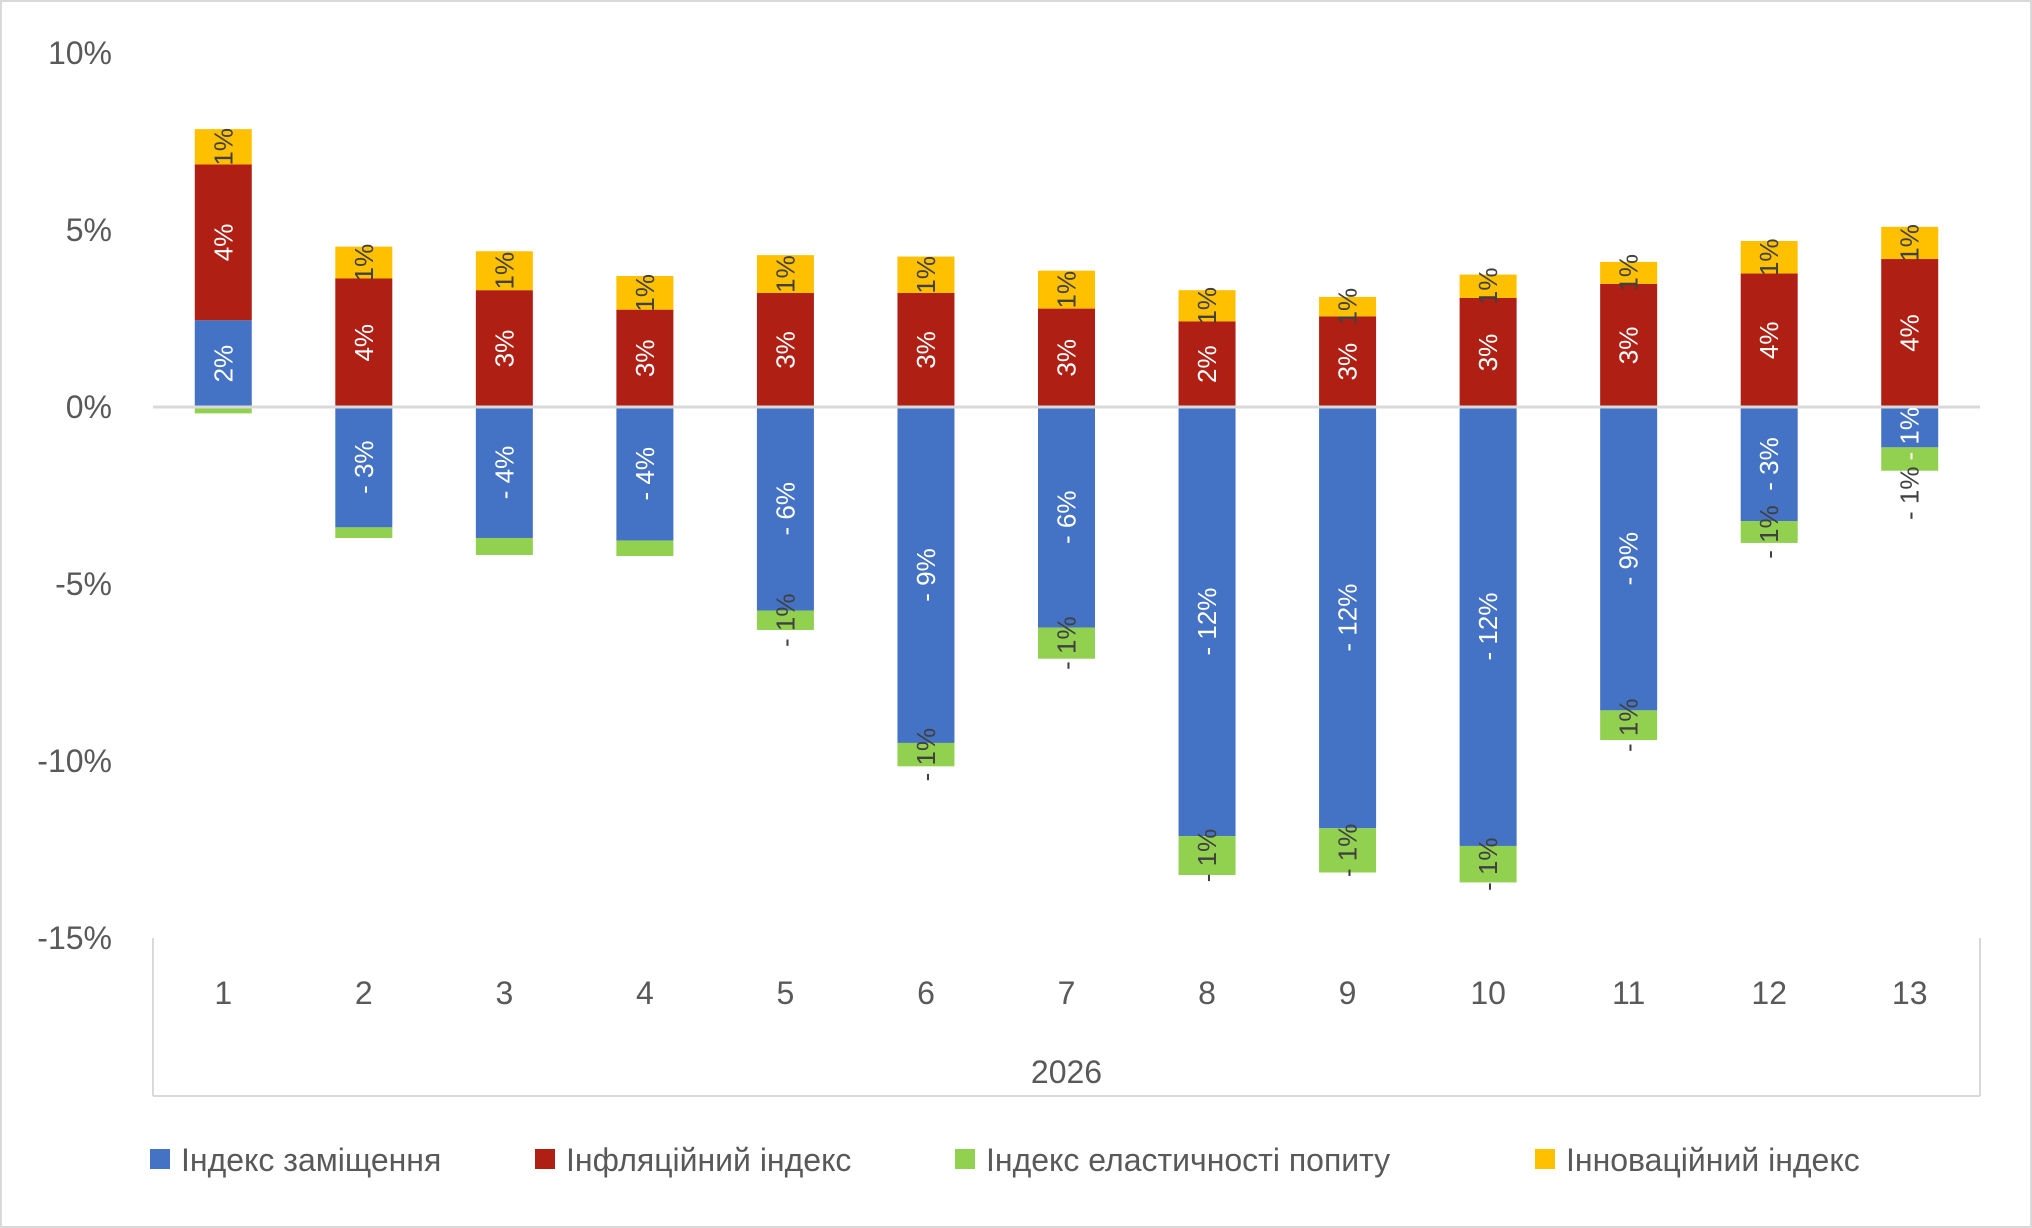 The width and height of the screenshot is (2032, 1228). What do you see at coordinates (74, 495) in the screenshot?
I see `y-axis: 10% 5% 0% -5% -10% -15%` at bounding box center [74, 495].